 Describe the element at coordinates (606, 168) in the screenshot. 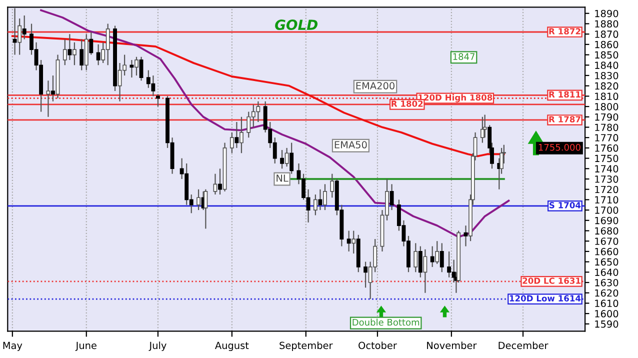

I see `y-tick-label: 1740` at that location.